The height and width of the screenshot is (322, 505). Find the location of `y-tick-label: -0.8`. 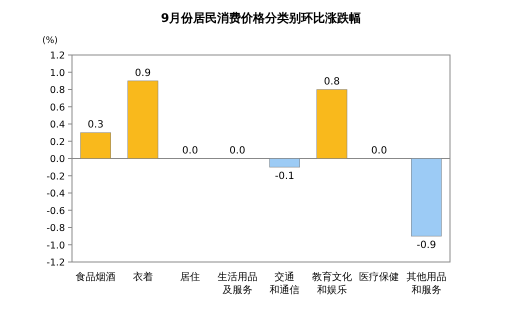

y-tick-label: -0.8 is located at coordinates (55, 228).